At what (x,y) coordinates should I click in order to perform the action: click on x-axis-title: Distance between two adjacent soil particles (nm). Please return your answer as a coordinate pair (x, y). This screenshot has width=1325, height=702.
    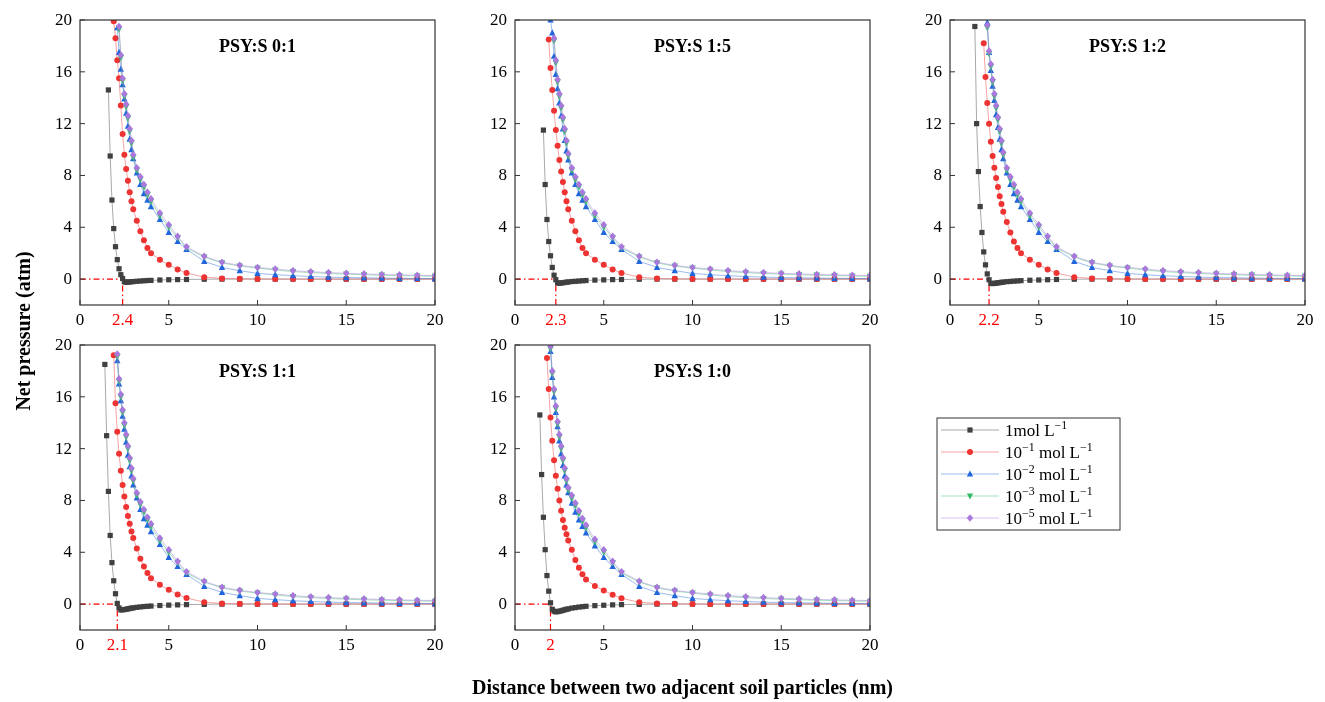
    Looking at the image, I should click on (682, 687).